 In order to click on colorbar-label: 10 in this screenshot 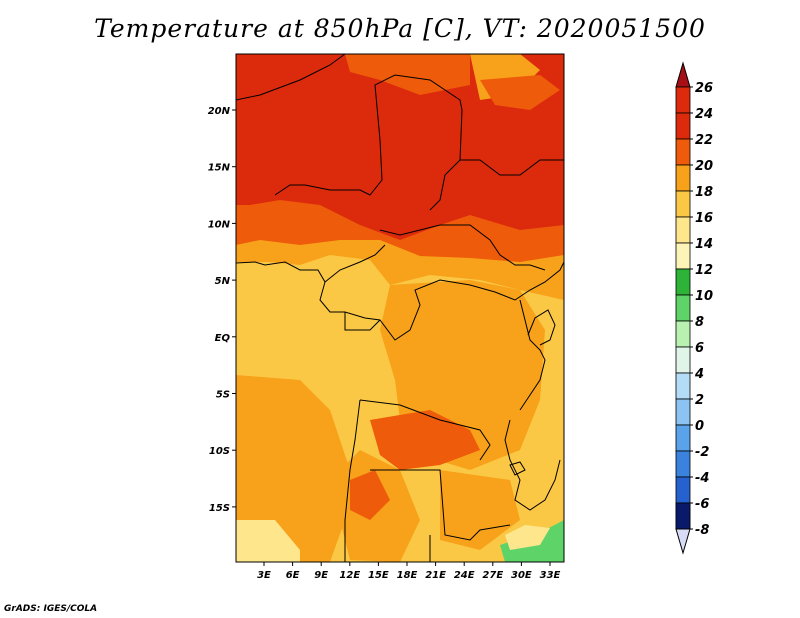, I will do `click(704, 296)`.